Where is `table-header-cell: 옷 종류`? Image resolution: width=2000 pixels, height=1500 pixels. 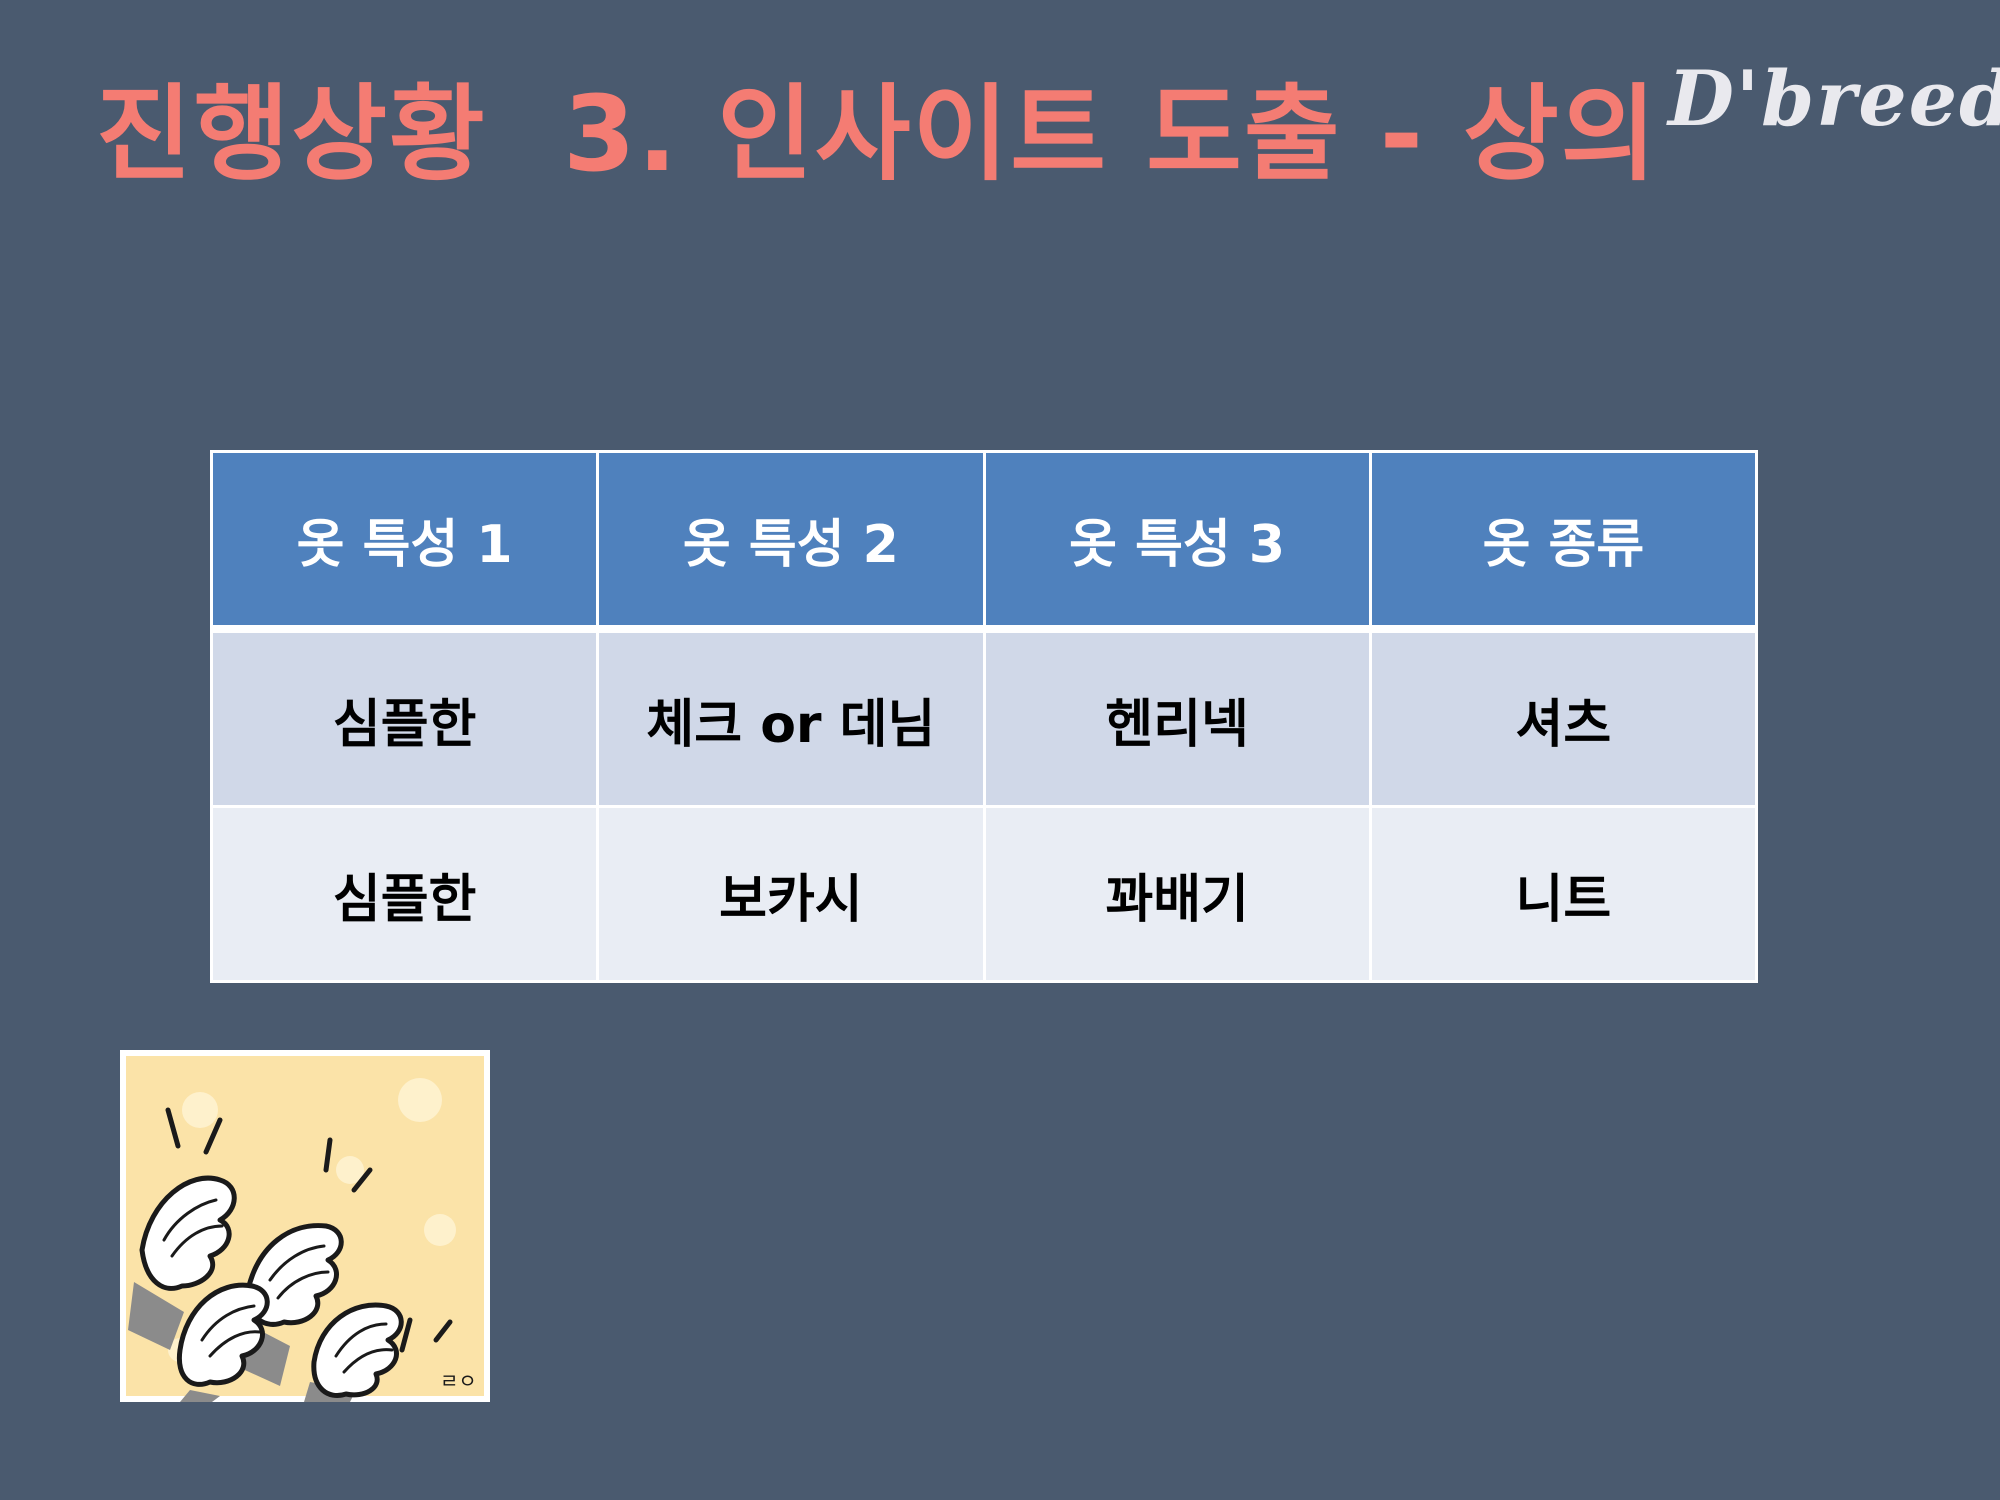 table-header-cell: 옷 종류 is located at coordinates (1563, 541).